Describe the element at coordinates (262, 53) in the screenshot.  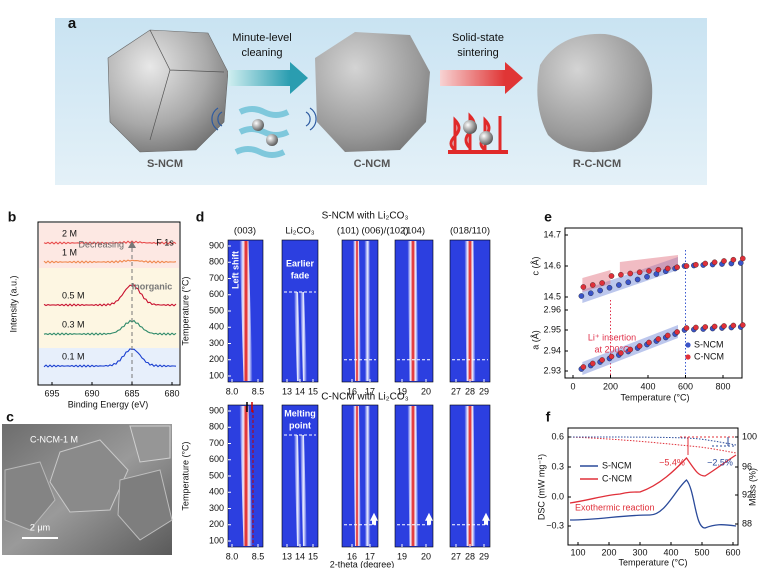
I see `label: cleaning` at that location.